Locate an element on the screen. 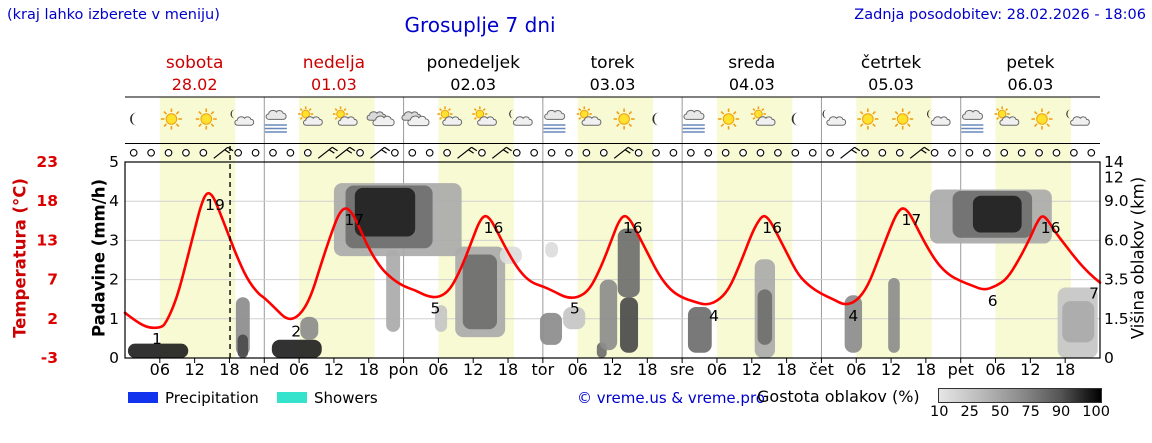 The width and height of the screenshot is (1152, 443). precipitation-axis-label: Padavine (mm/h) is located at coordinates (99, 258).